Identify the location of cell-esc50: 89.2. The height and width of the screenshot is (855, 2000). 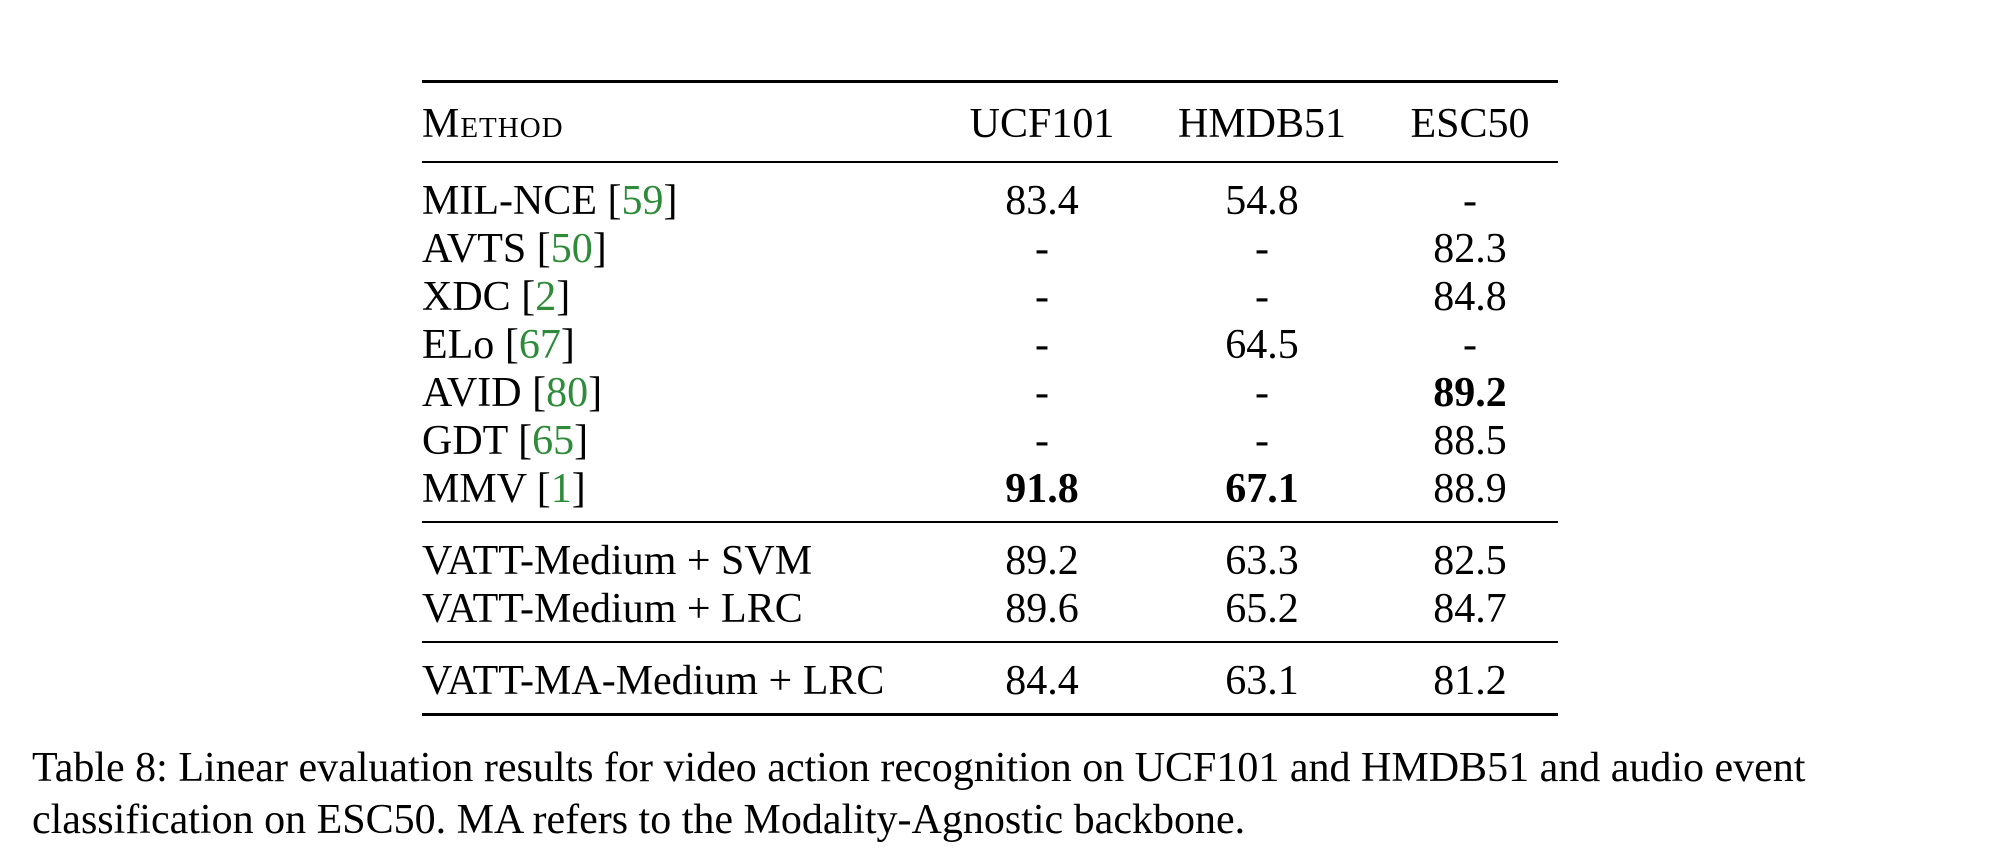
(1470, 393).